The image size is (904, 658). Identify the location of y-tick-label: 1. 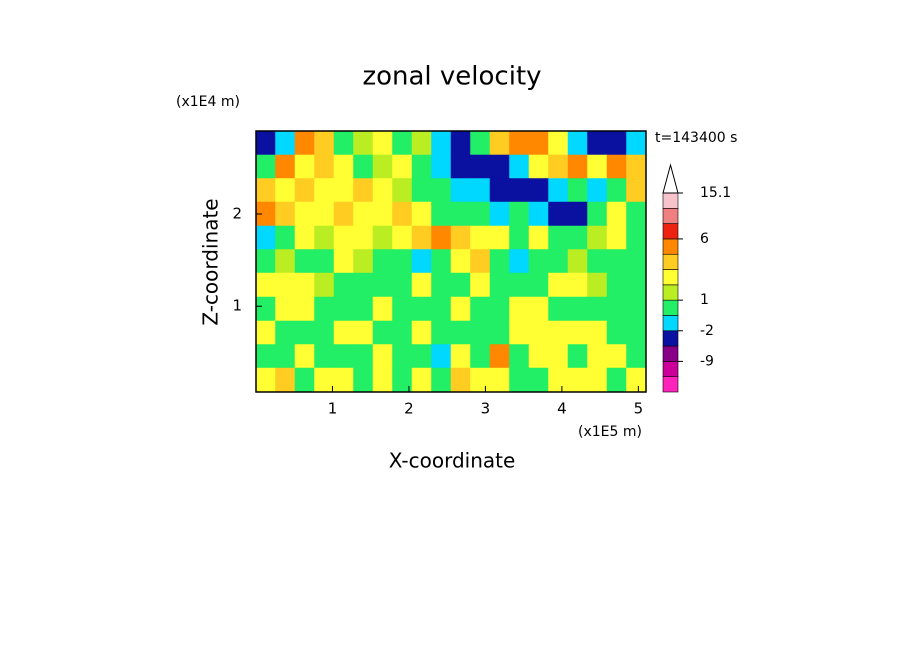
(237, 306).